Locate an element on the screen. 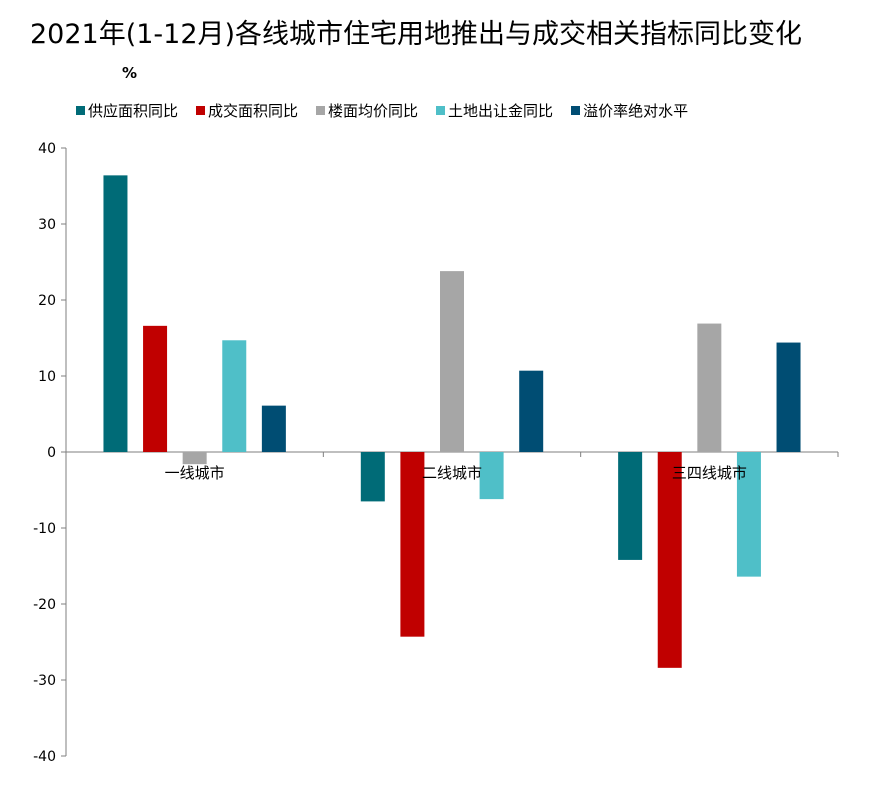  legend-item: 土地出让金同比 is located at coordinates (494, 110).